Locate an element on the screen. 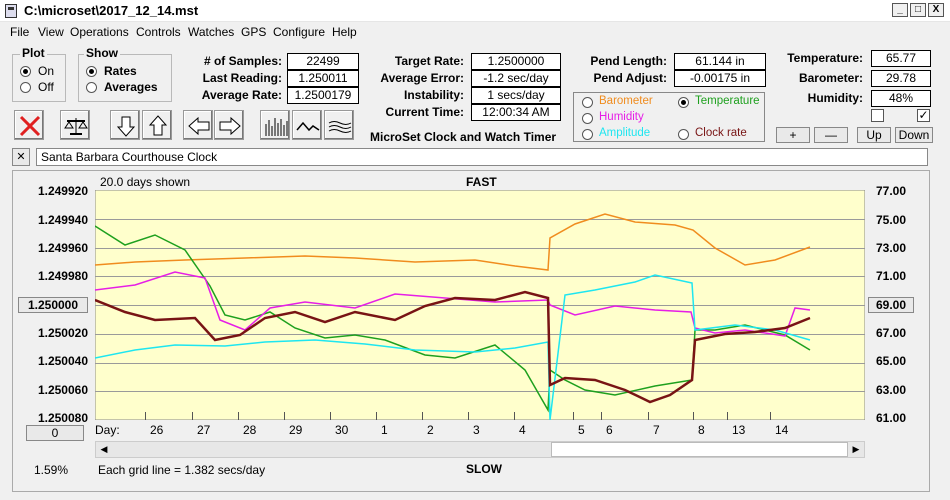  balance-button is located at coordinates (75, 125).